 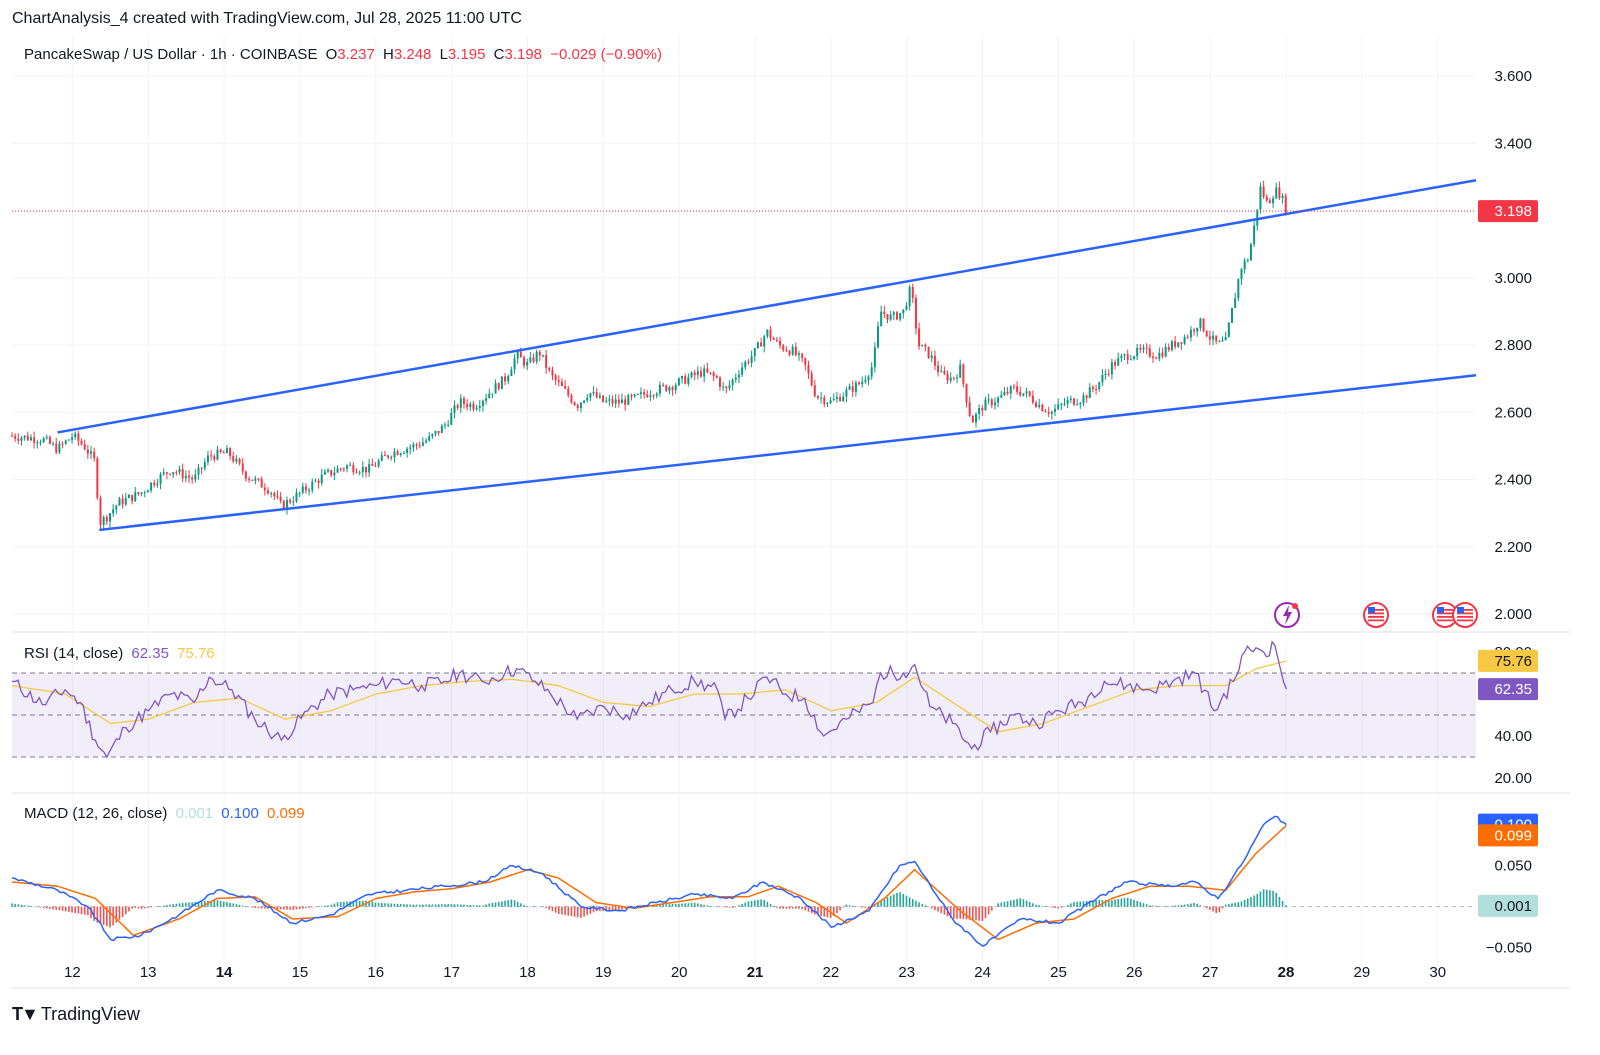 What do you see at coordinates (1286, 972) in the screenshot?
I see `date-tick-label: 28` at bounding box center [1286, 972].